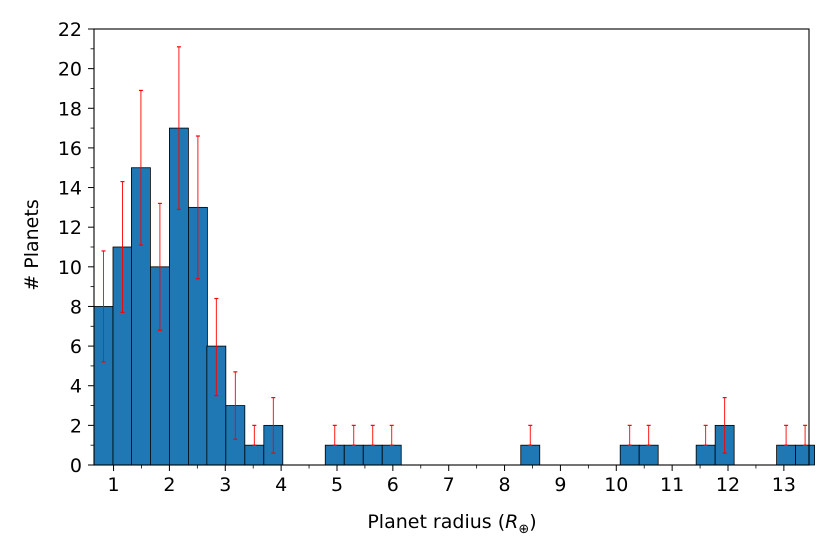 This screenshot has width=830, height=554. What do you see at coordinates (225, 485) in the screenshot?
I see `x-tick-label: 3` at bounding box center [225, 485].